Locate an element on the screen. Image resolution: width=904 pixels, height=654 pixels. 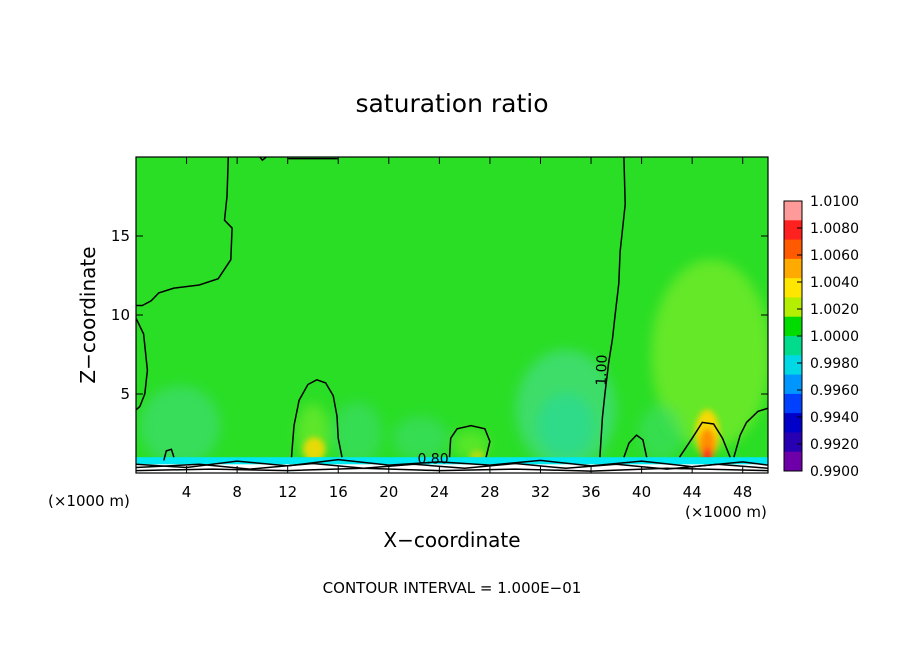
x-tick-label: 8 is located at coordinates (237, 492).